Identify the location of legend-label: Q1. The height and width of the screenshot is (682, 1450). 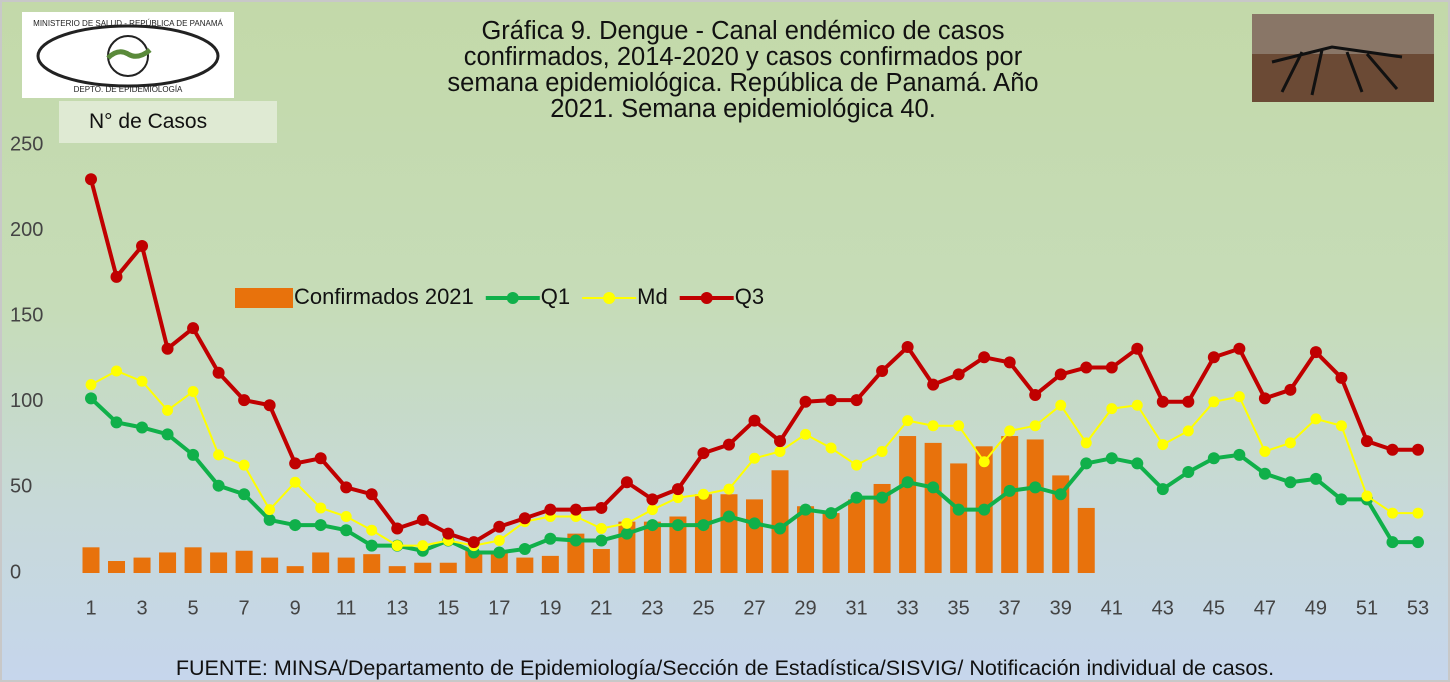
(555, 296).